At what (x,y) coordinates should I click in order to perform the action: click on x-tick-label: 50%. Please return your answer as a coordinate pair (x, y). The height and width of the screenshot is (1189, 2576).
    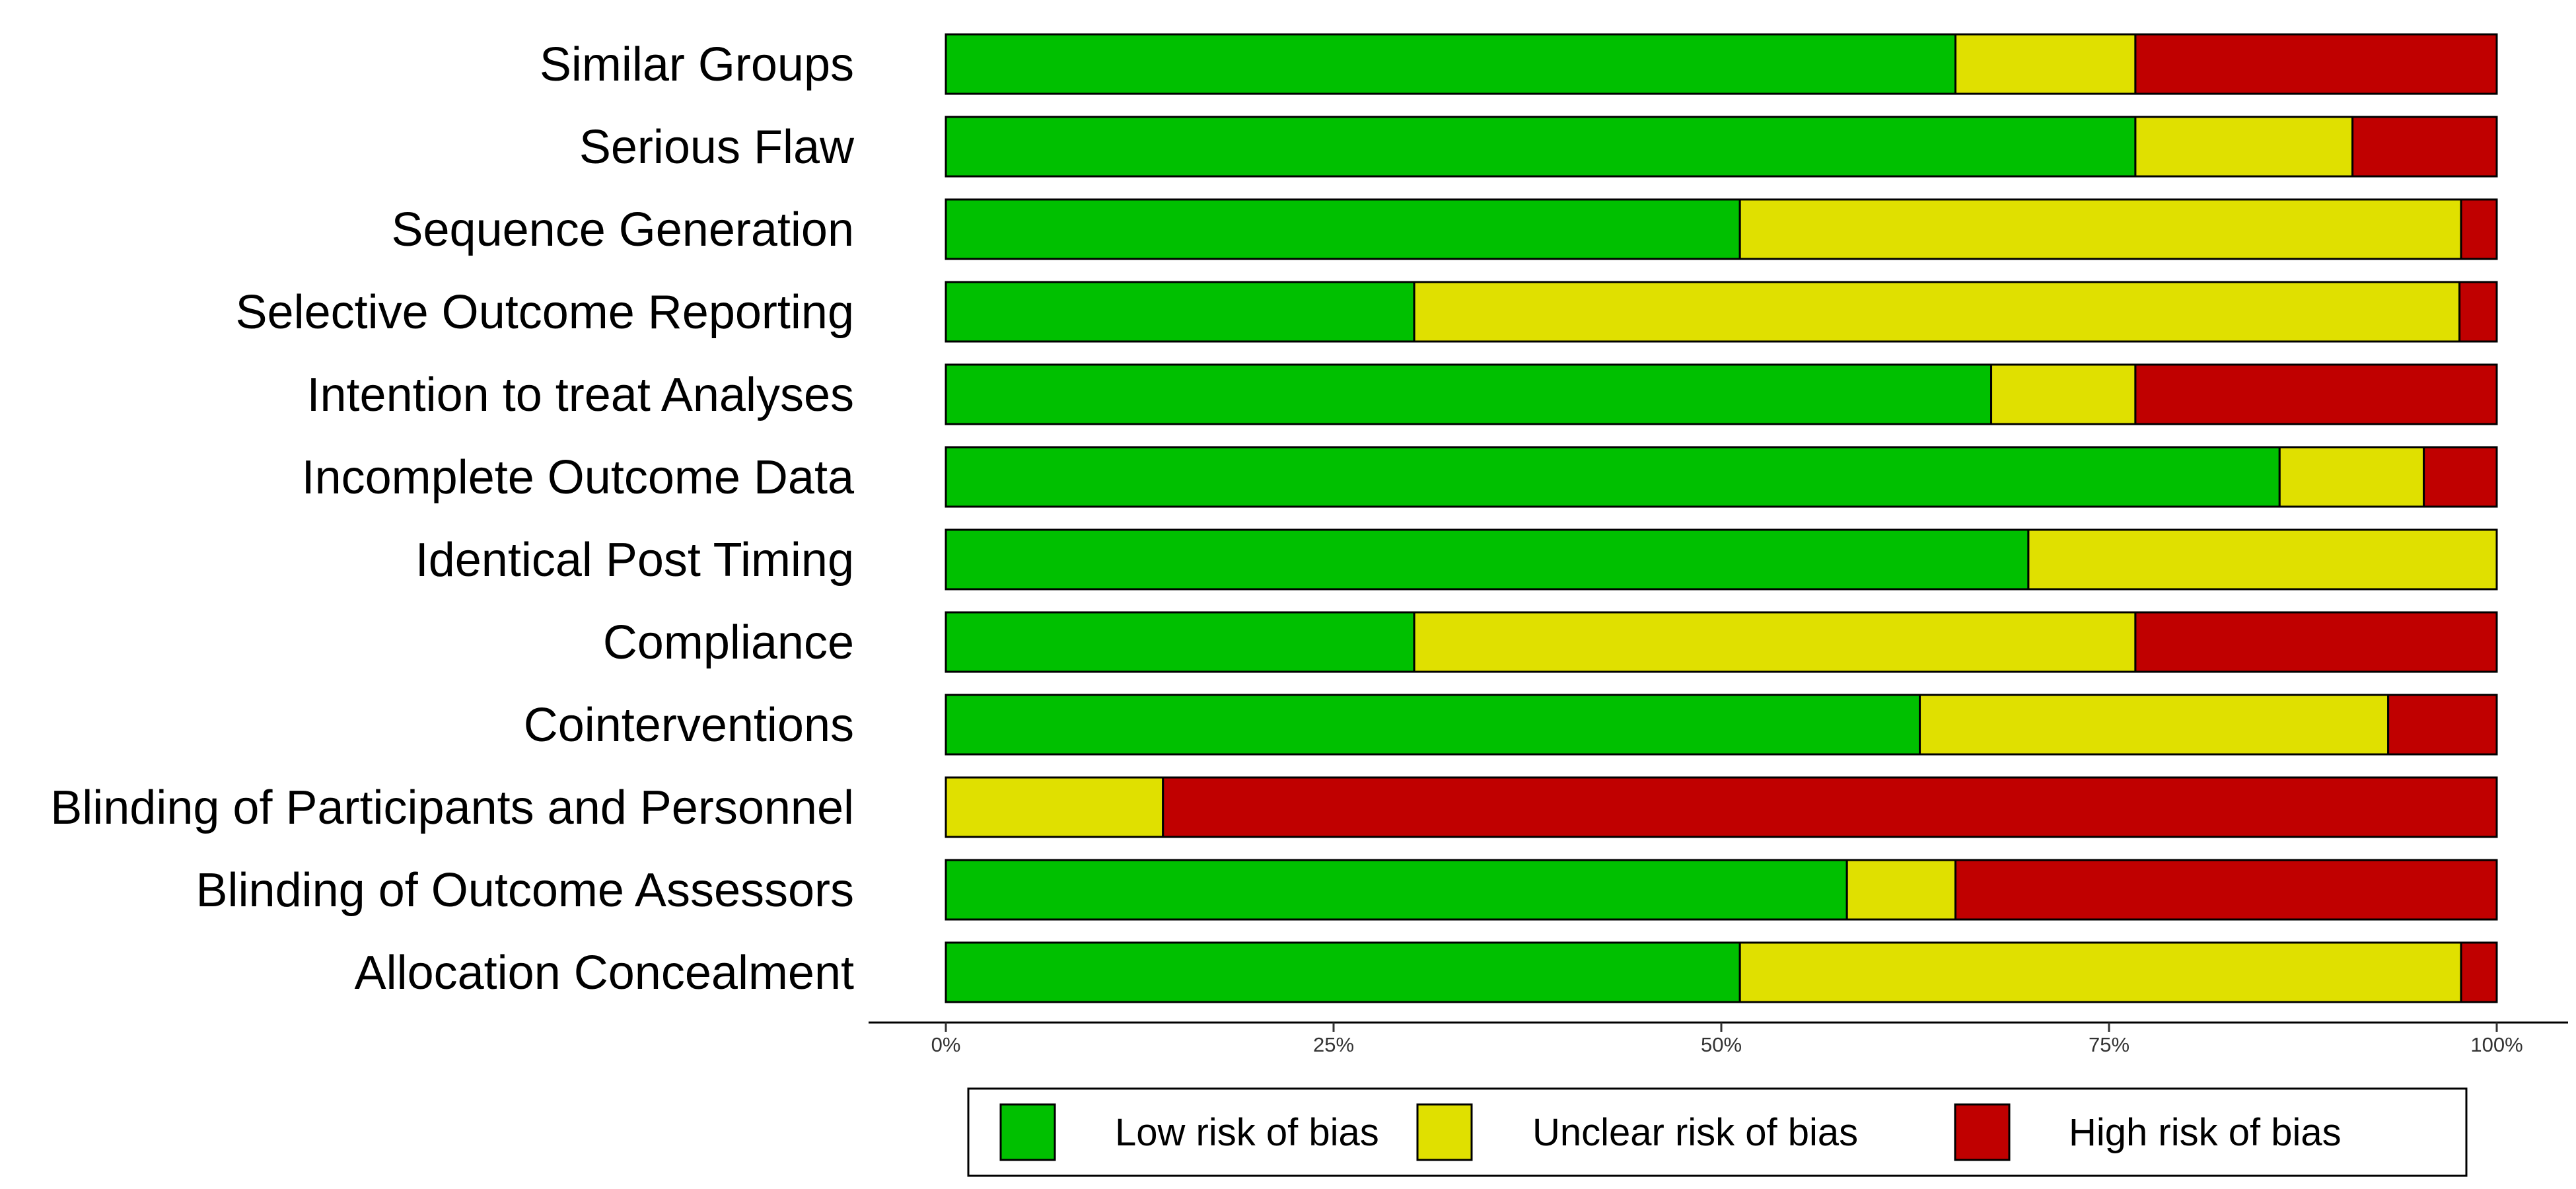
    Looking at the image, I should click on (1722, 1044).